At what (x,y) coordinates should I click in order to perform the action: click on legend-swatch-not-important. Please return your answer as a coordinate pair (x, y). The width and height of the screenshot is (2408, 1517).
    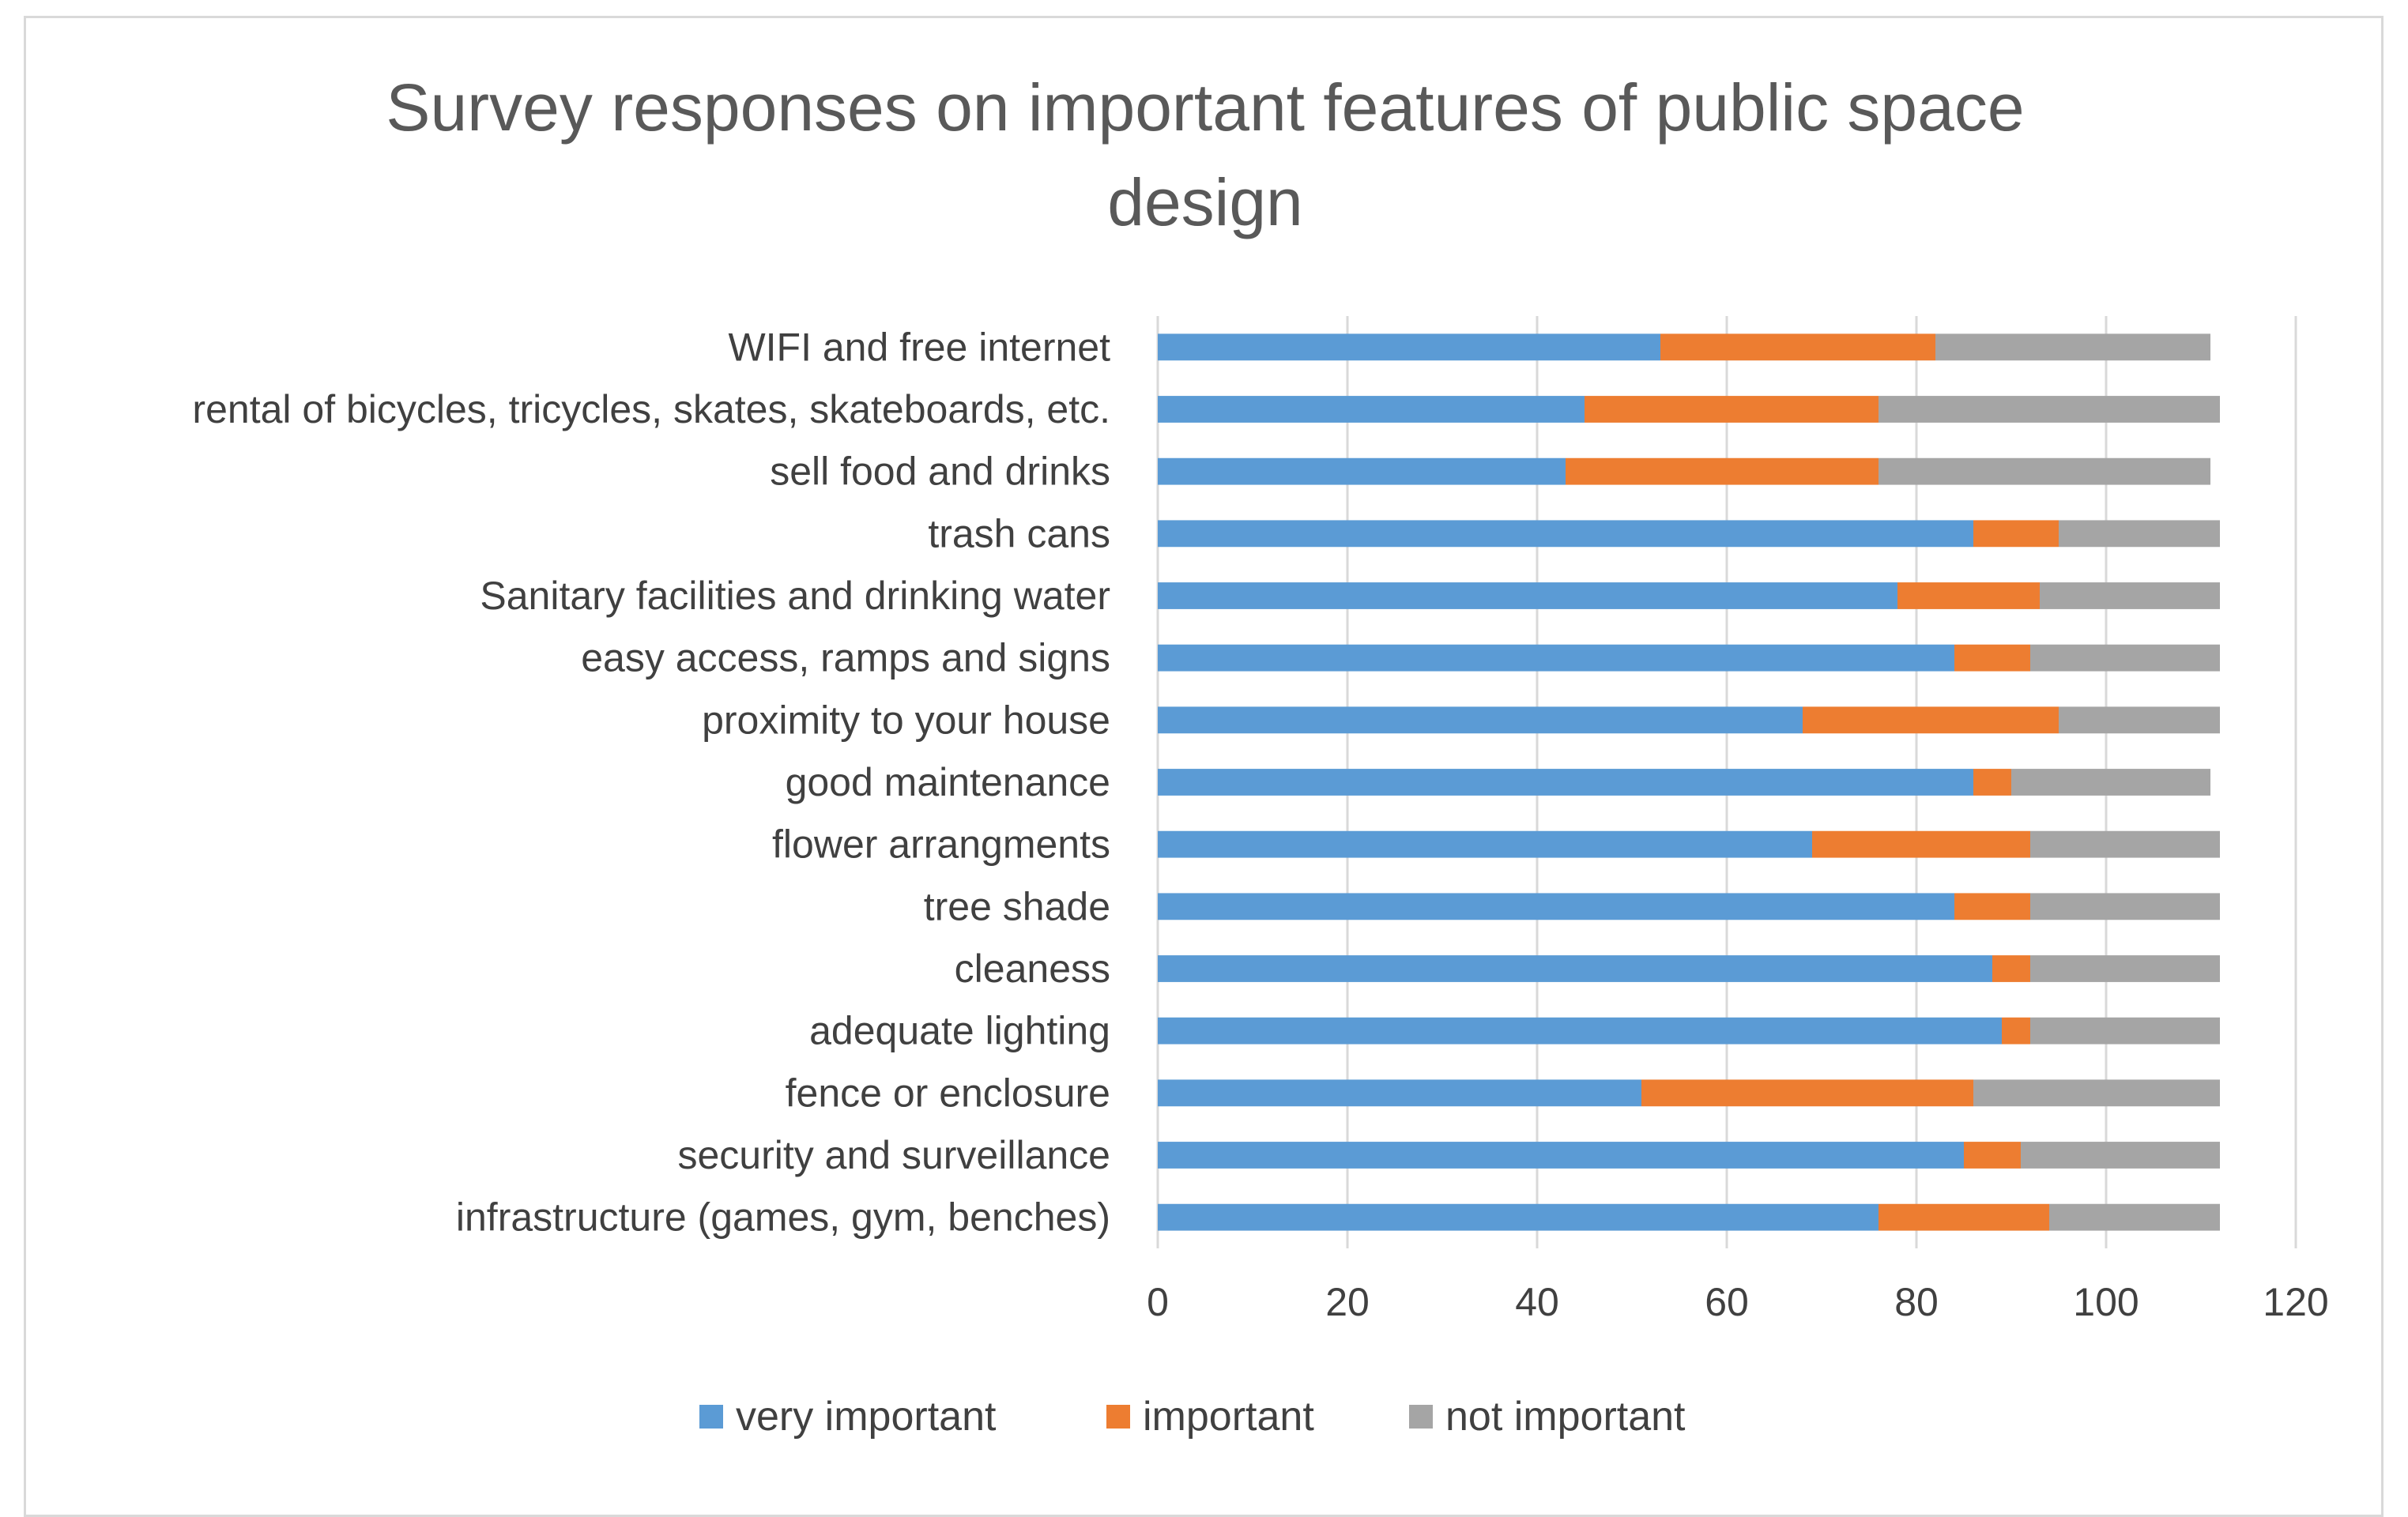
    Looking at the image, I should click on (1421, 1417).